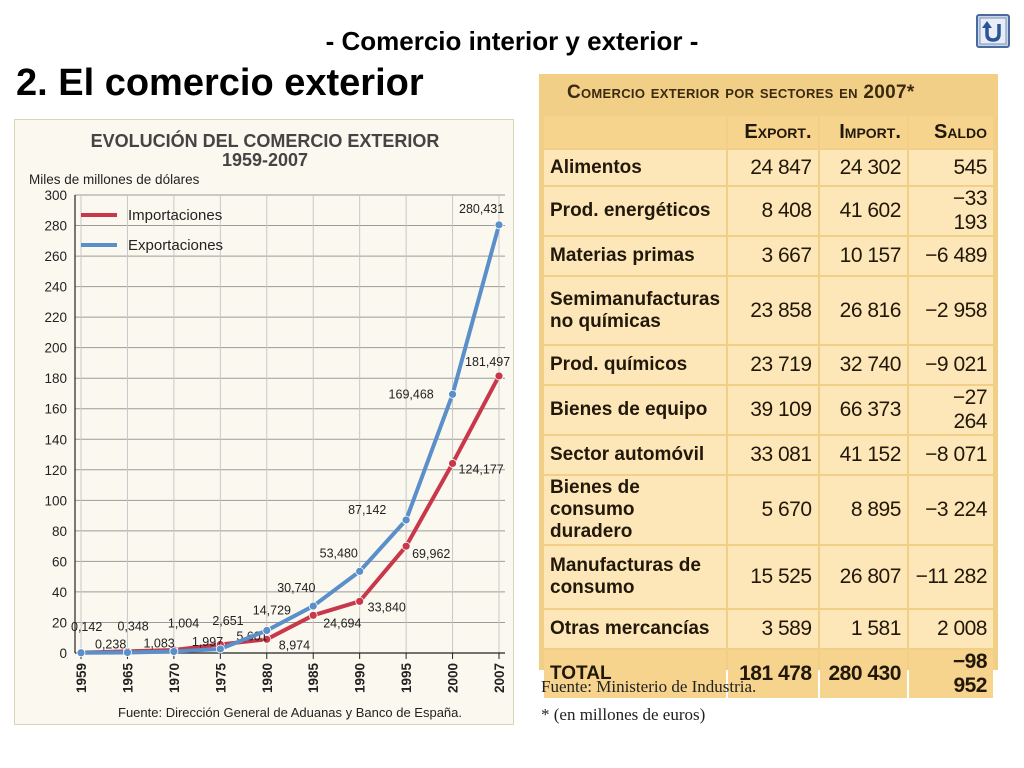 The height and width of the screenshot is (768, 1024). I want to click on table-header-row: Export. Import. Saldo, so click(768, 132).